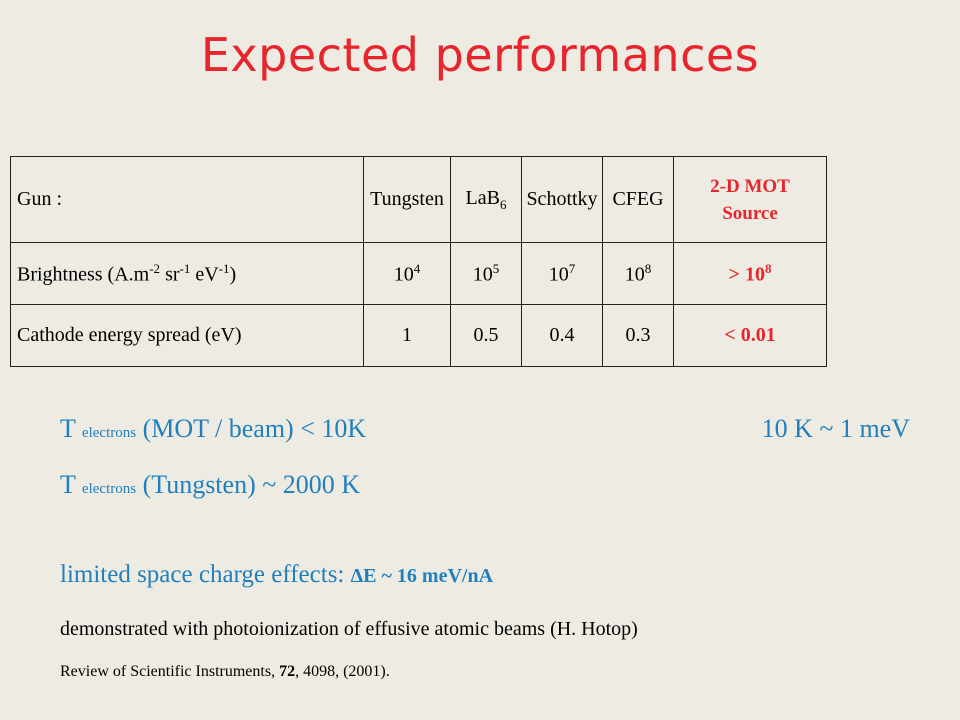 The image size is (960, 720). What do you see at coordinates (835, 428) in the screenshot?
I see `energy-equivalence-note: 10 K ~ 1 meV` at bounding box center [835, 428].